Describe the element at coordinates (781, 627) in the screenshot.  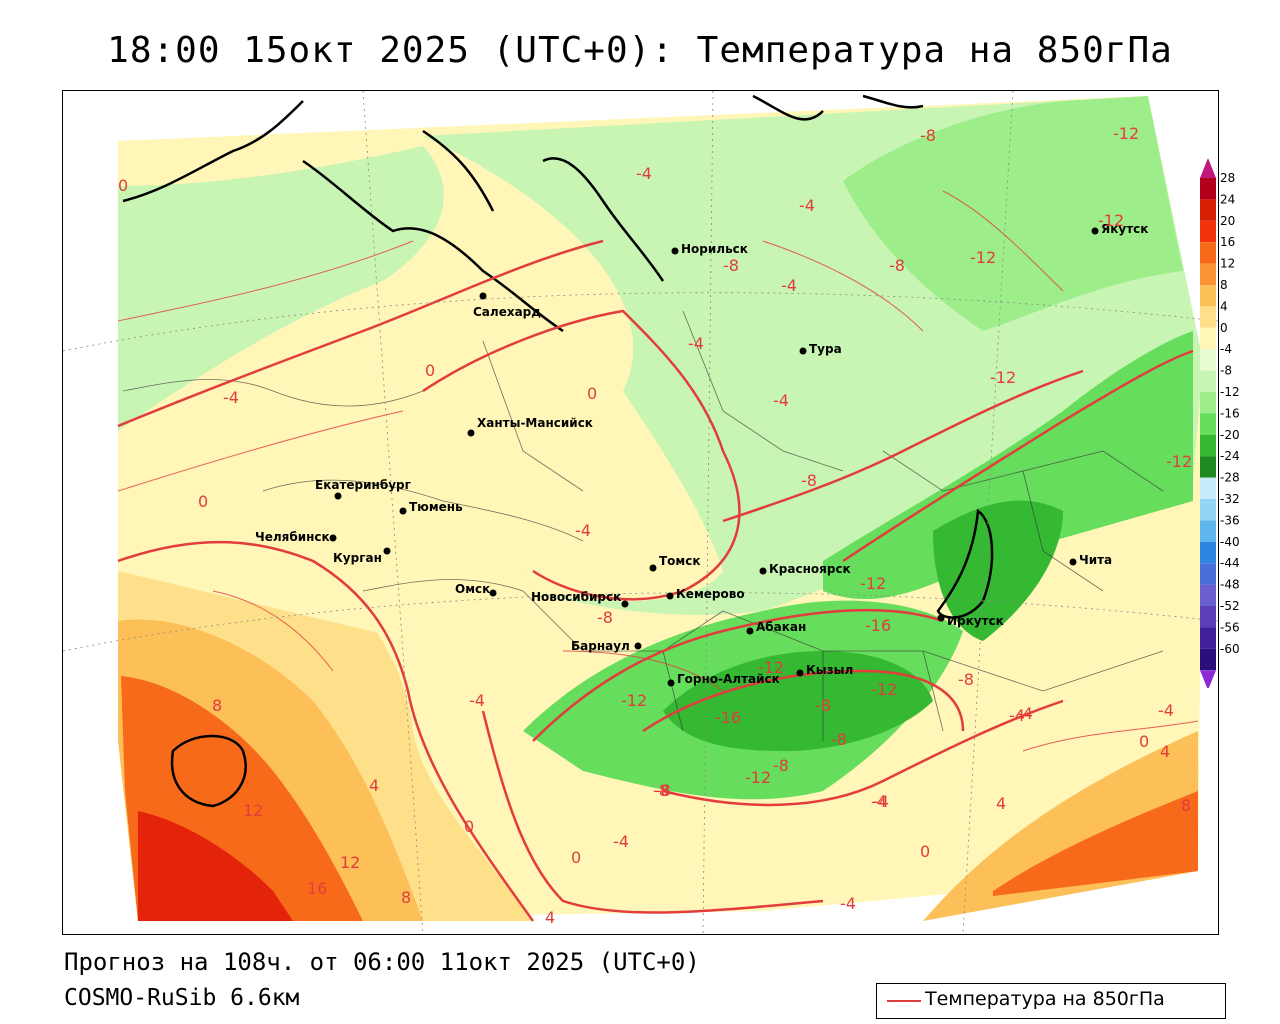
I see `svg-text: Абакан` at that location.